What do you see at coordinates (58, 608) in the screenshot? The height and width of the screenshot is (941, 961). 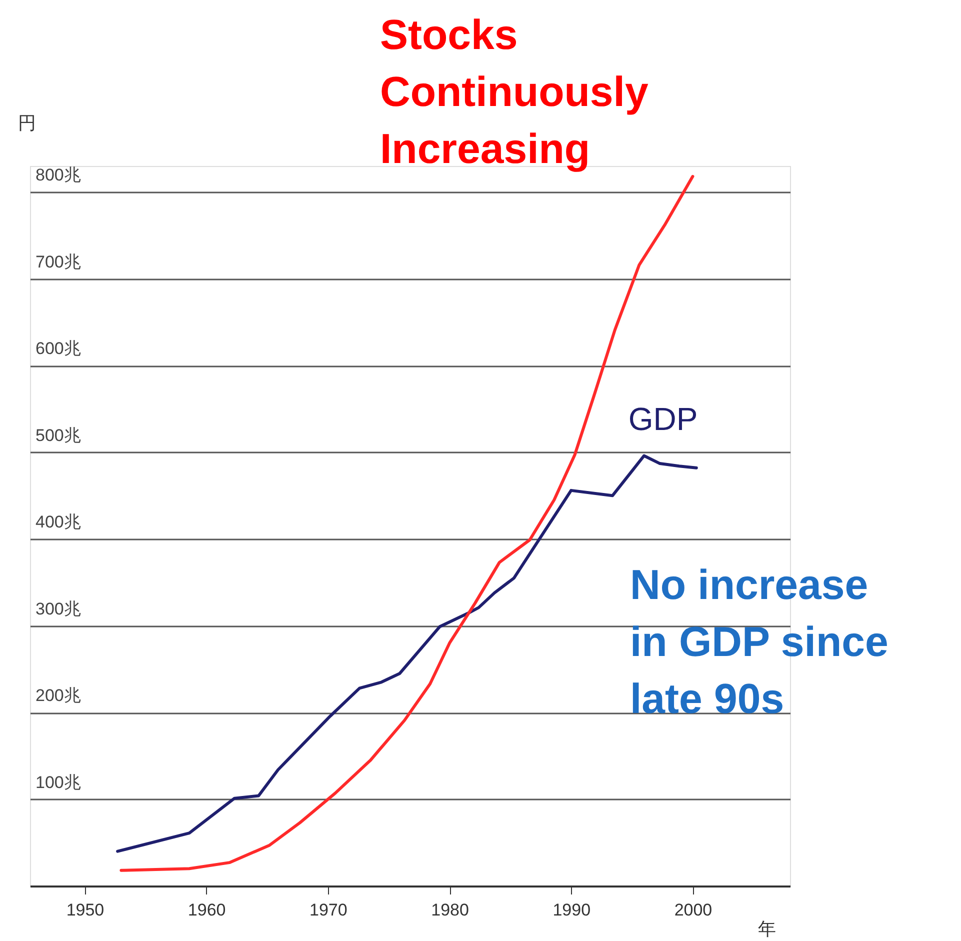 I see `y-tick-label: 300兆` at bounding box center [58, 608].